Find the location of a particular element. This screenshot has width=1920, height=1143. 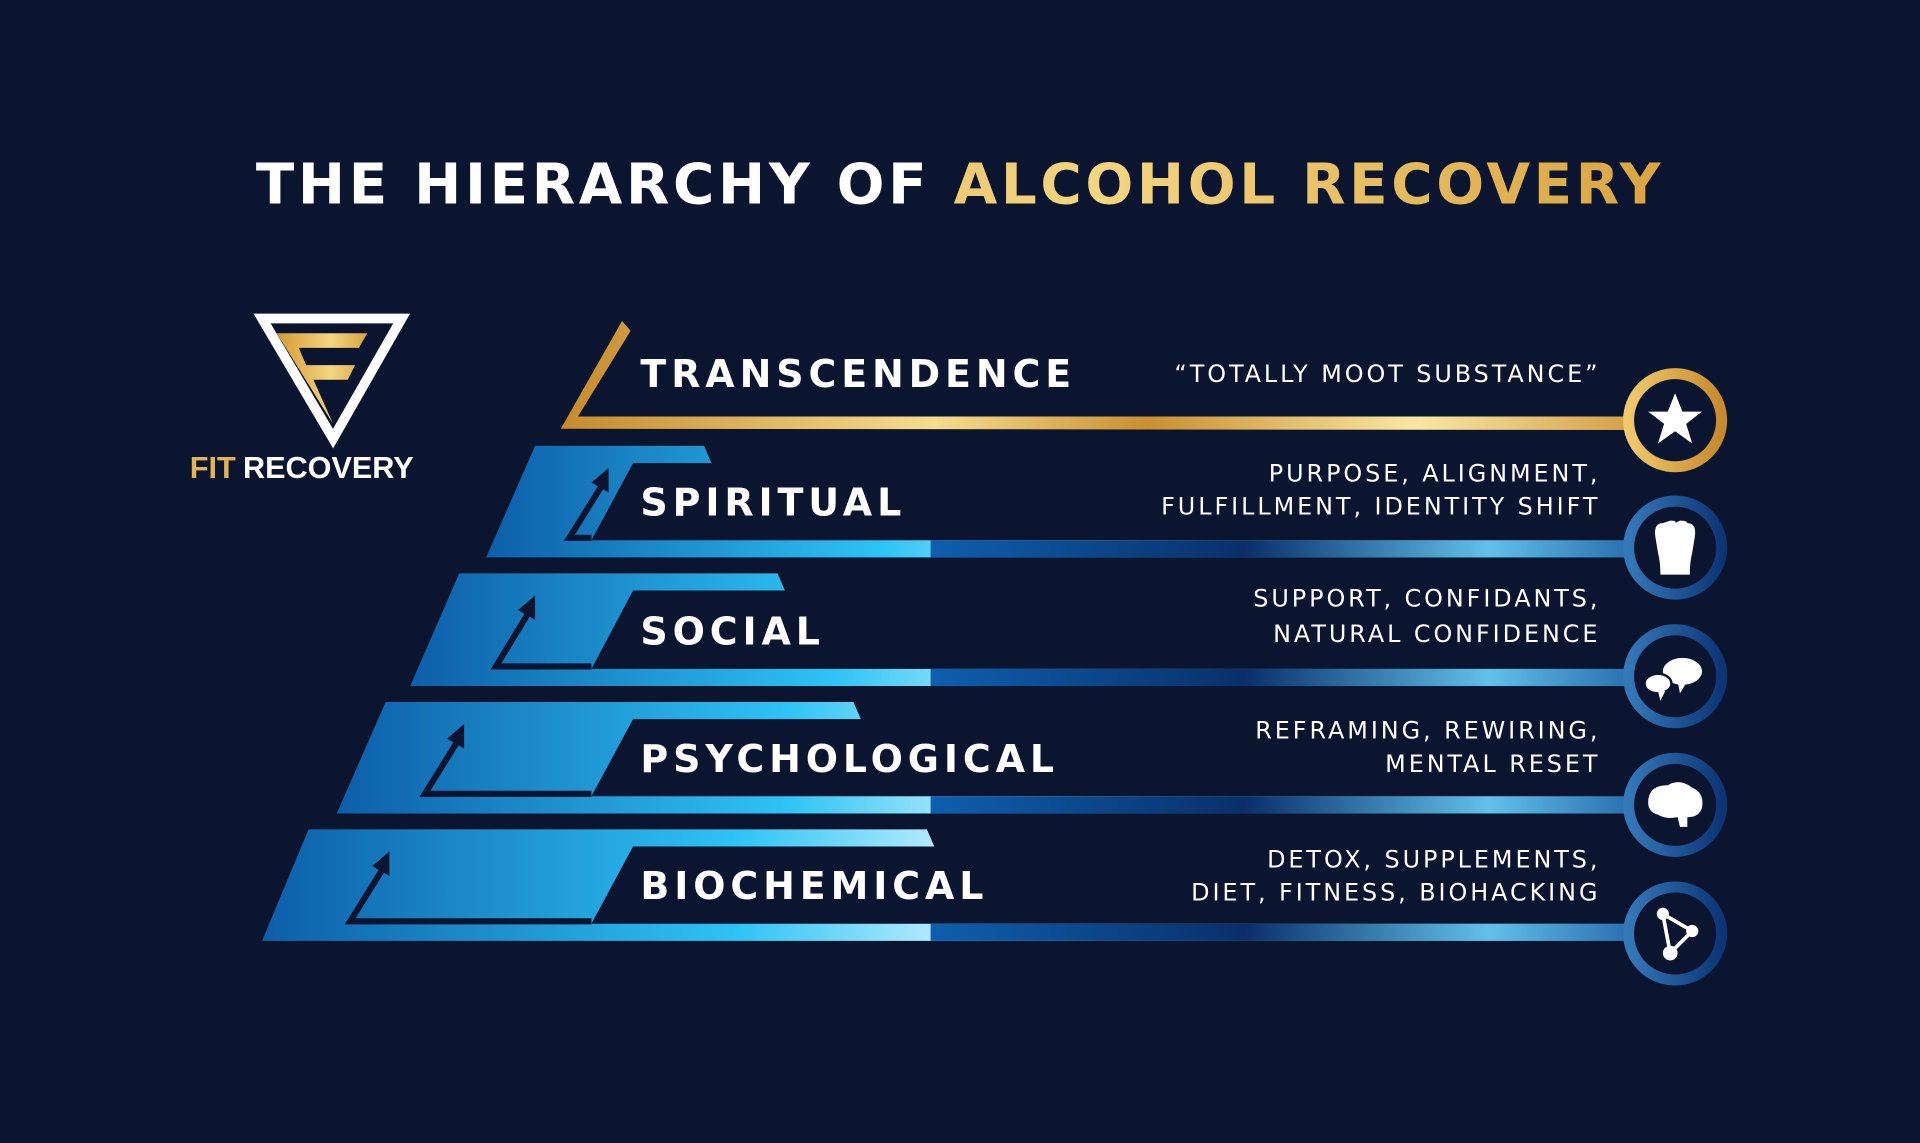

star-badge is located at coordinates (1675, 420).